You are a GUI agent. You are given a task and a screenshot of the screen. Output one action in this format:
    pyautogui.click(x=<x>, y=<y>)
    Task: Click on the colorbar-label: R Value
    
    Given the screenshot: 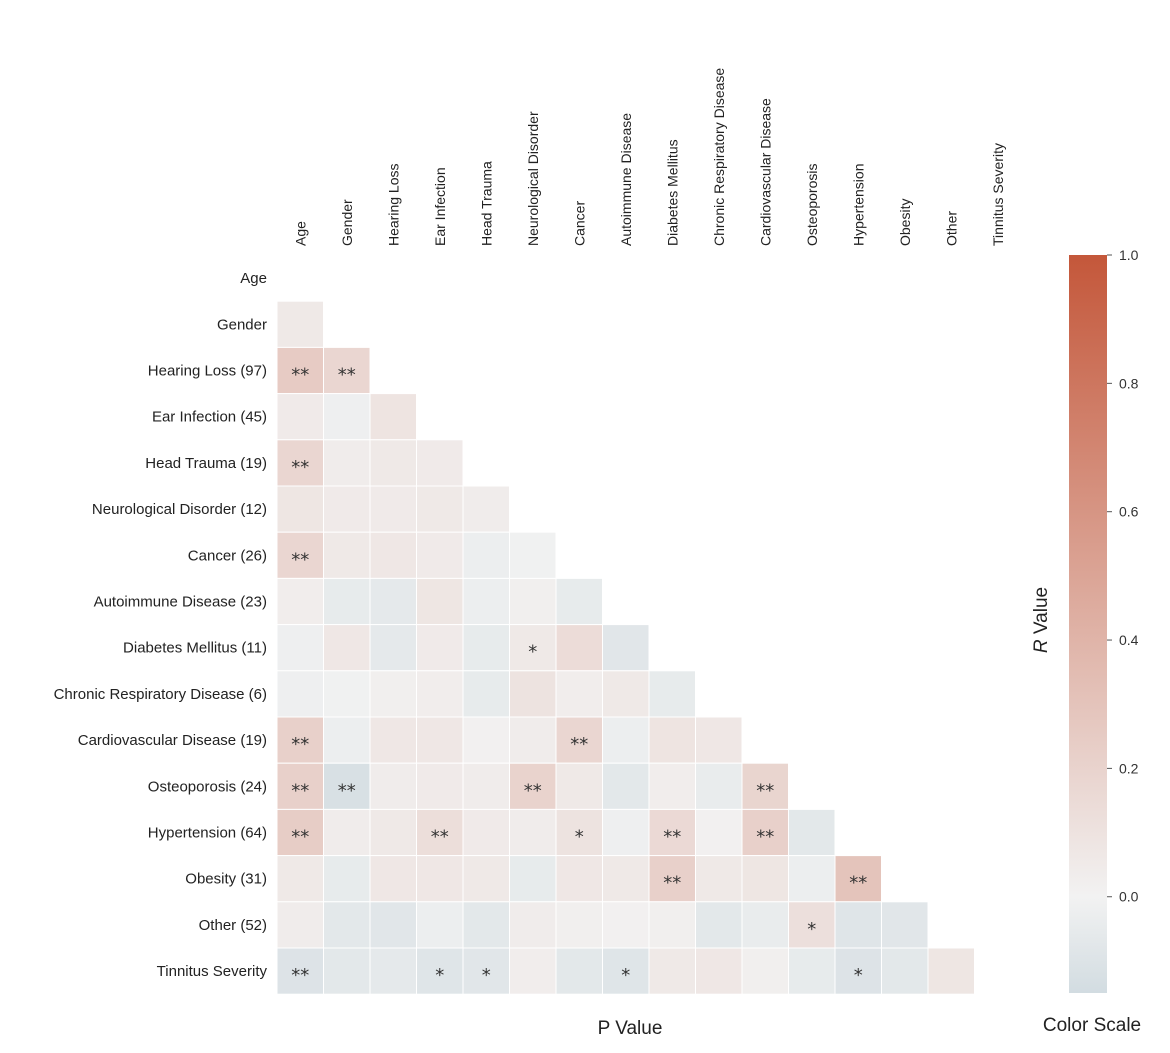 What is the action you would take?
    pyautogui.click(x=1041, y=620)
    